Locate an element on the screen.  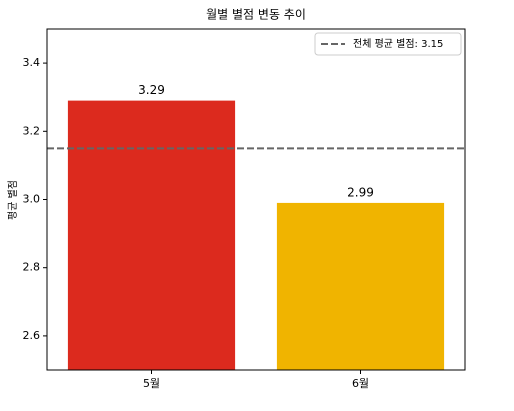
bar is located at coordinates (360, 286).